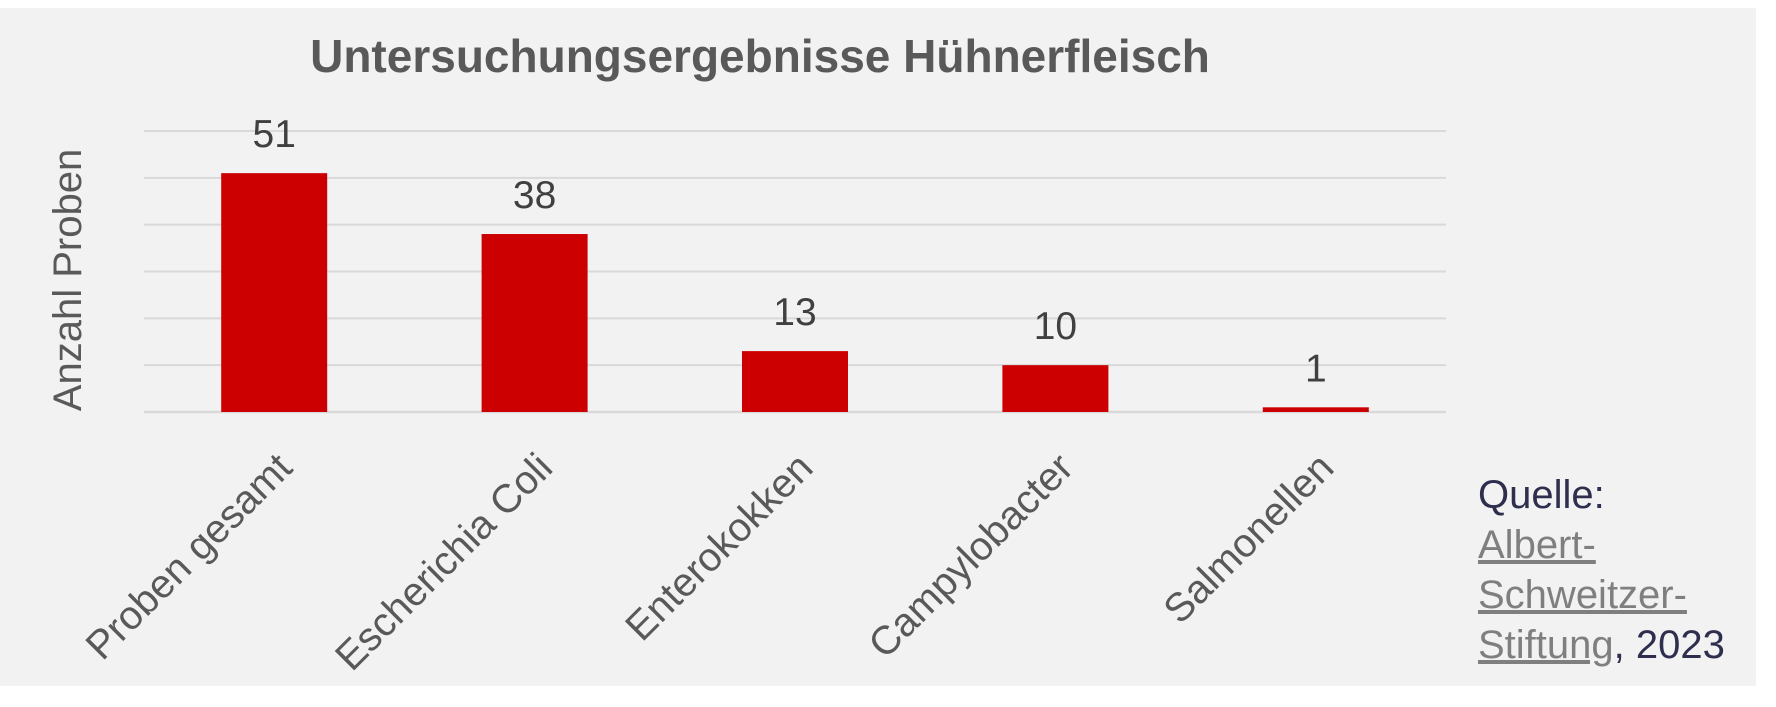 The height and width of the screenshot is (707, 1776). I want to click on bar-value-label: 13, so click(794, 312).